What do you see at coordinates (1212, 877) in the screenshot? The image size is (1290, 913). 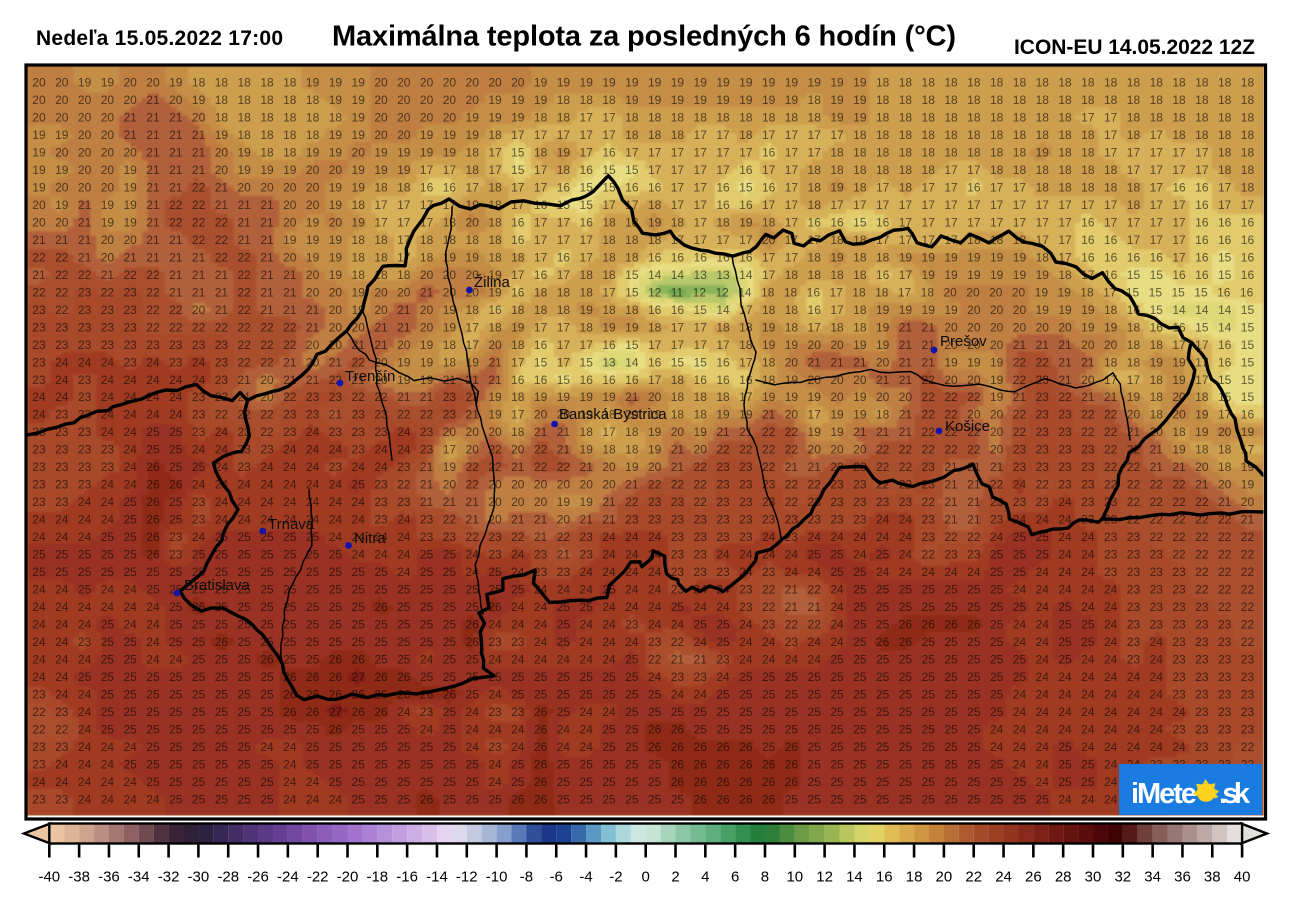 I see `svg-text: 38` at bounding box center [1212, 877].